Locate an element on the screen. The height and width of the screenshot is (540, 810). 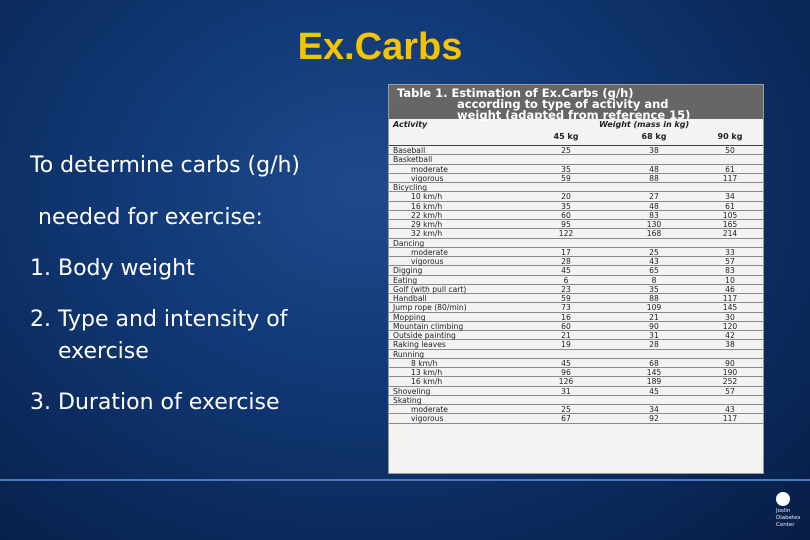
table-cell-value: 48 is located at coordinates (654, 206).